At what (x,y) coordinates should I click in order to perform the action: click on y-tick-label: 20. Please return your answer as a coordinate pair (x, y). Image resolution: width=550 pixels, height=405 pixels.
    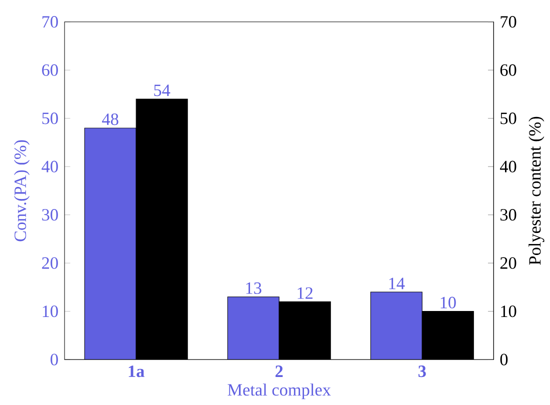
    Looking at the image, I should click on (50, 263).